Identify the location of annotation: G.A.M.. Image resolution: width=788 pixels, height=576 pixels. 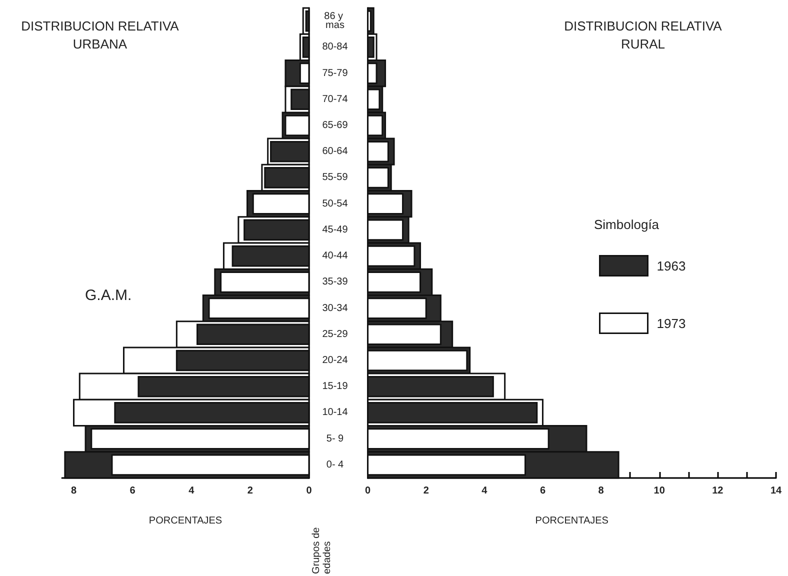
(108, 295).